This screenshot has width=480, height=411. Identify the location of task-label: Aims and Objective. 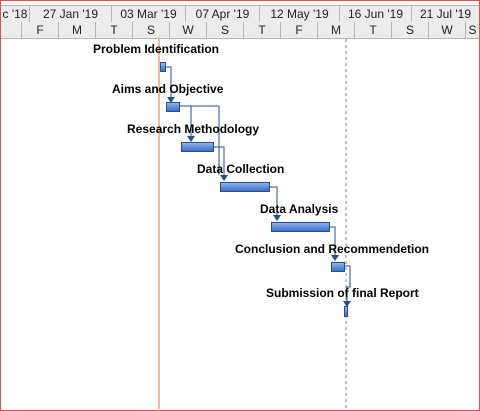
(168, 89).